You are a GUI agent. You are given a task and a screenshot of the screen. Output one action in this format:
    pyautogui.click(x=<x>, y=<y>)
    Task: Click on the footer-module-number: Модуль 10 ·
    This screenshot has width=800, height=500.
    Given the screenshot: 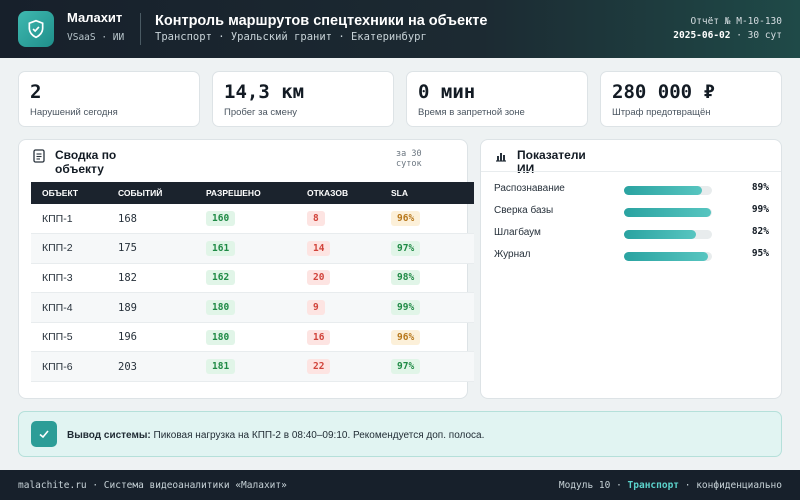 What is the action you would take?
    pyautogui.click(x=590, y=485)
    